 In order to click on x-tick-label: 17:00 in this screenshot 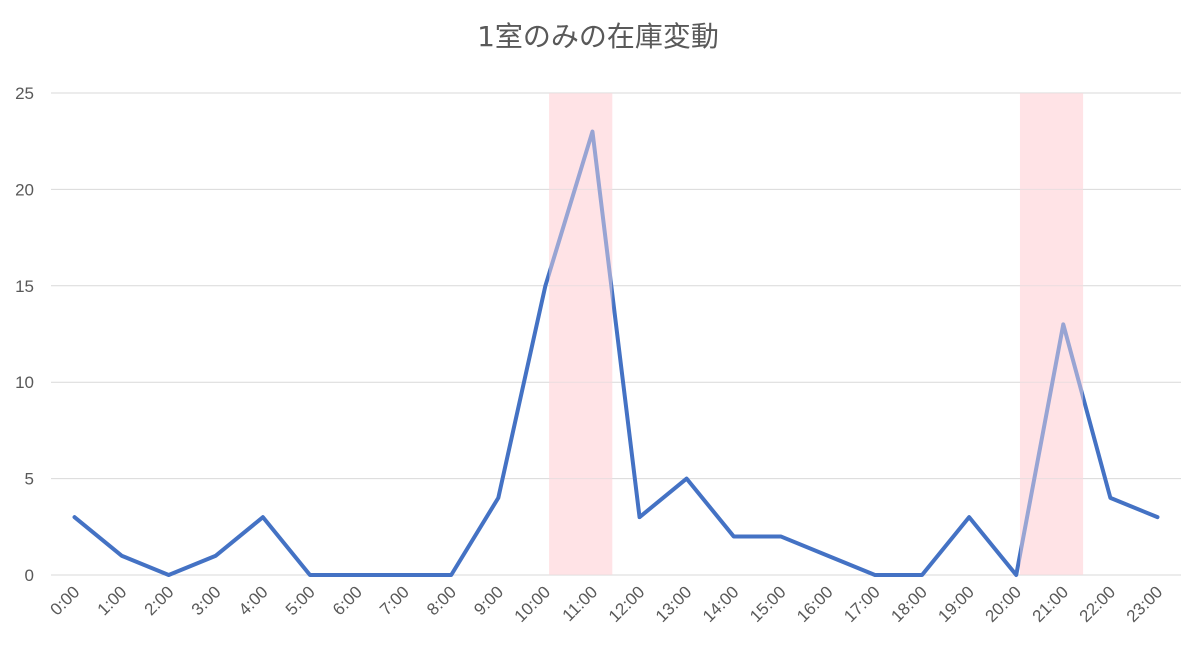, I will do `click(862, 604)`.